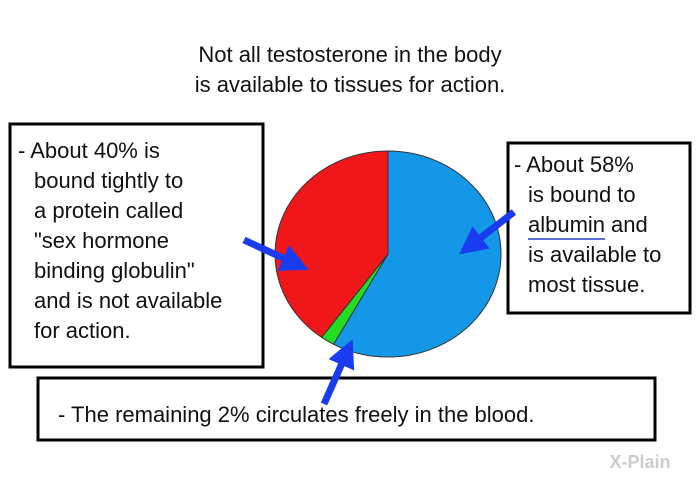 The height and width of the screenshot is (480, 700). What do you see at coordinates (89, 150) in the screenshot?
I see `annotation-line: - About 40% is` at bounding box center [89, 150].